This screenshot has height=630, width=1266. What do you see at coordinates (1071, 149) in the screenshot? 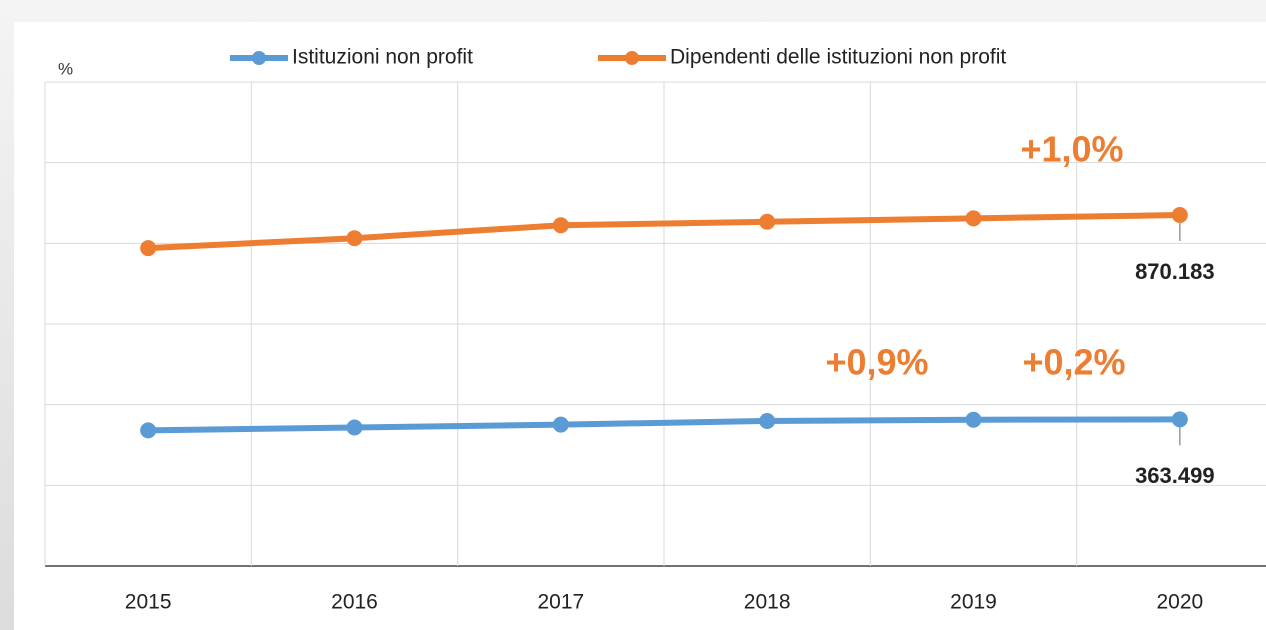
I see `annotation: +1,0%` at bounding box center [1071, 149].